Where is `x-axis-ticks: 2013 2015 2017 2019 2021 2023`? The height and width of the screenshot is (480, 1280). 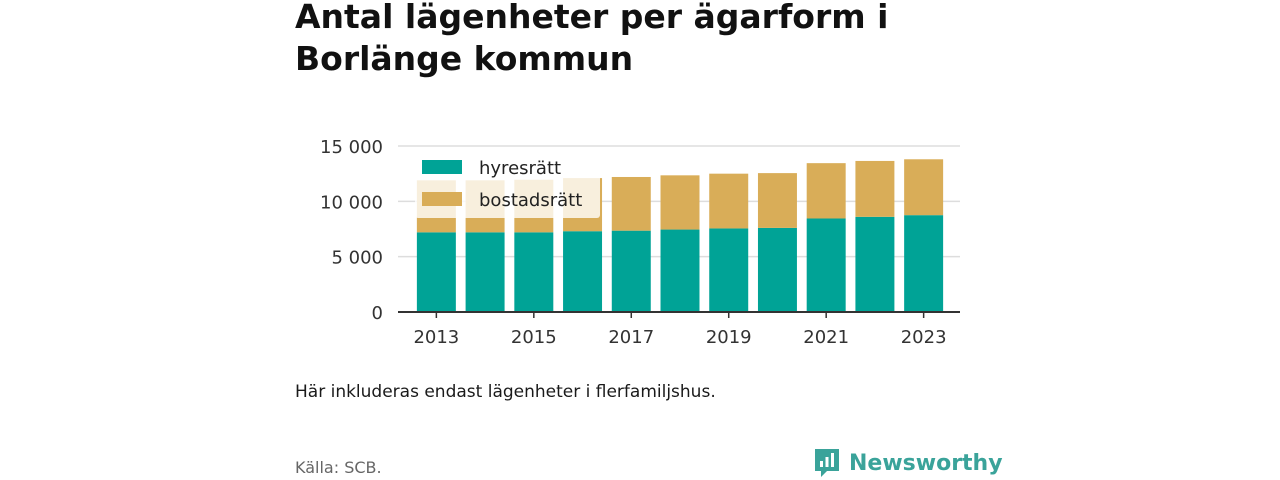 x-axis-ticks: 2013 2015 2017 2019 2021 2023 is located at coordinates (680, 330).